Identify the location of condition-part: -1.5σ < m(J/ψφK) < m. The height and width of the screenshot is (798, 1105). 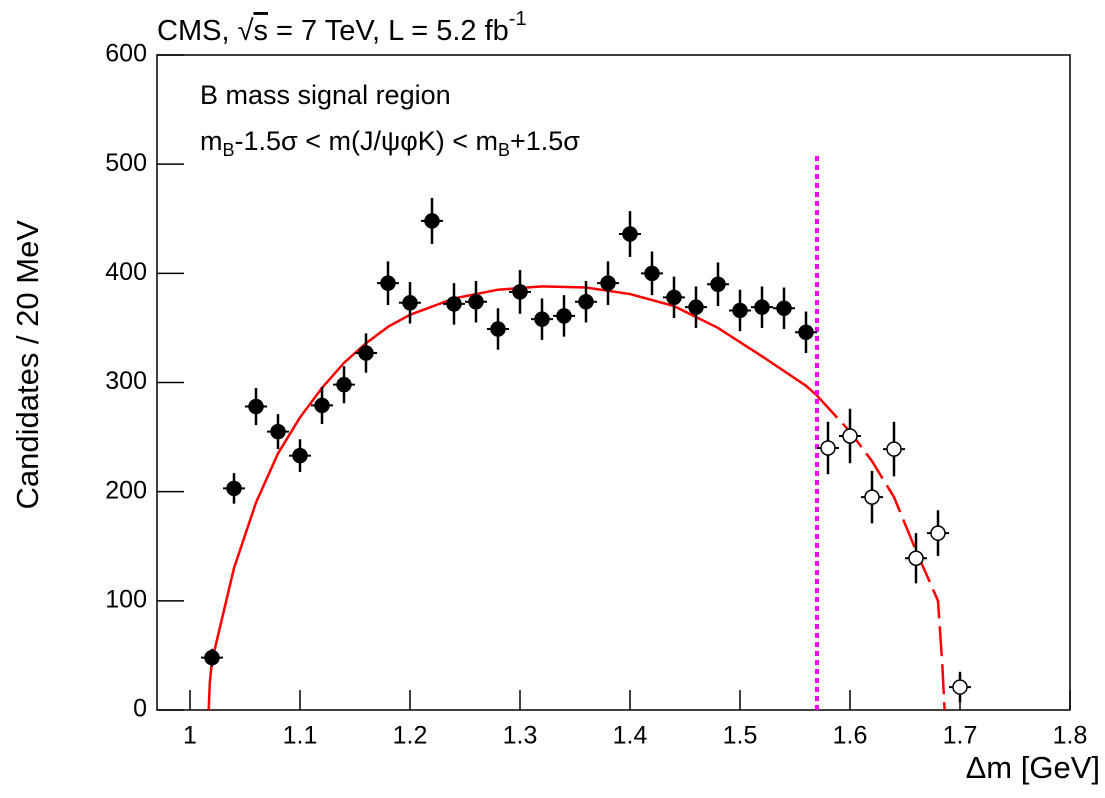
(366, 141).